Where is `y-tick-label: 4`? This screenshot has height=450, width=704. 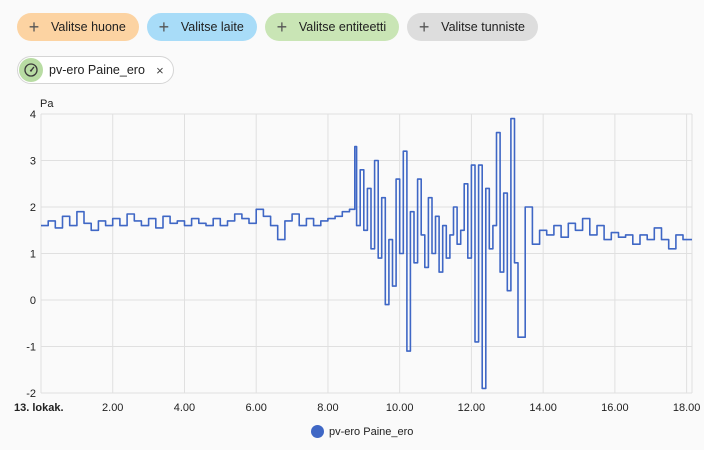 y-tick-label: 4 is located at coordinates (33, 115).